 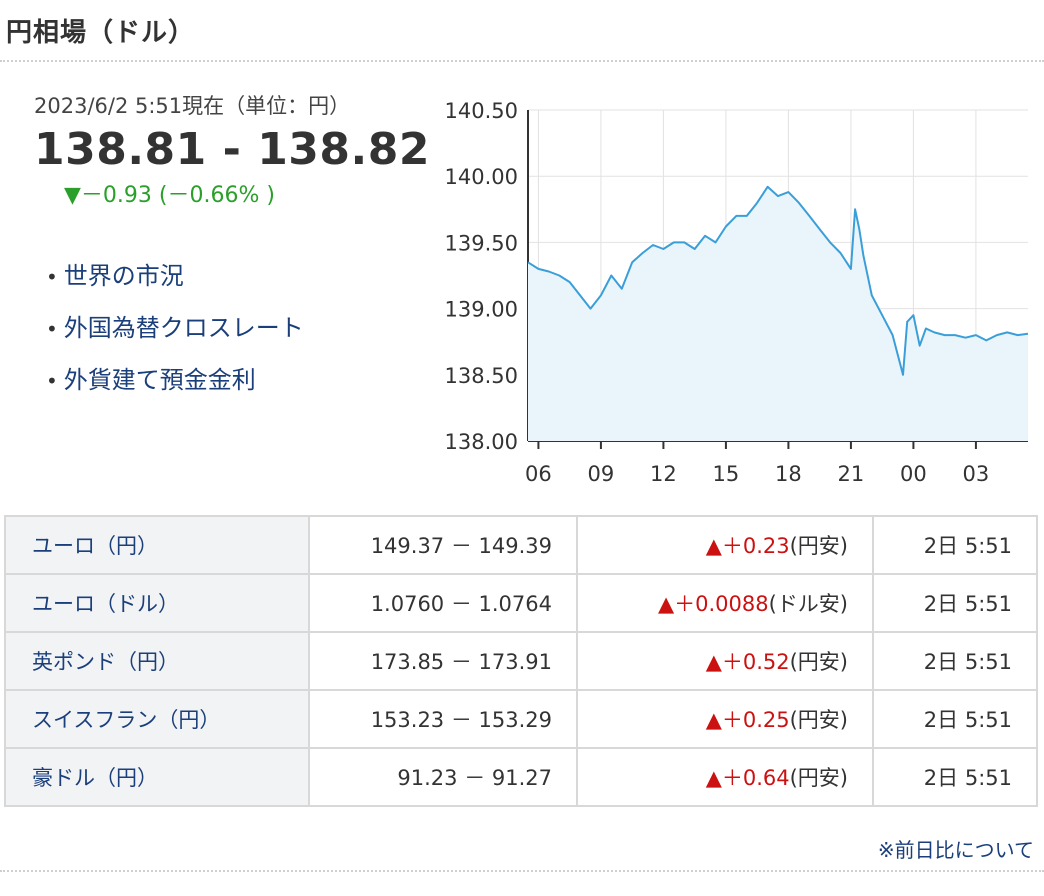 What do you see at coordinates (481, 376) in the screenshot?
I see `y-tick-label: 138.50` at bounding box center [481, 376].